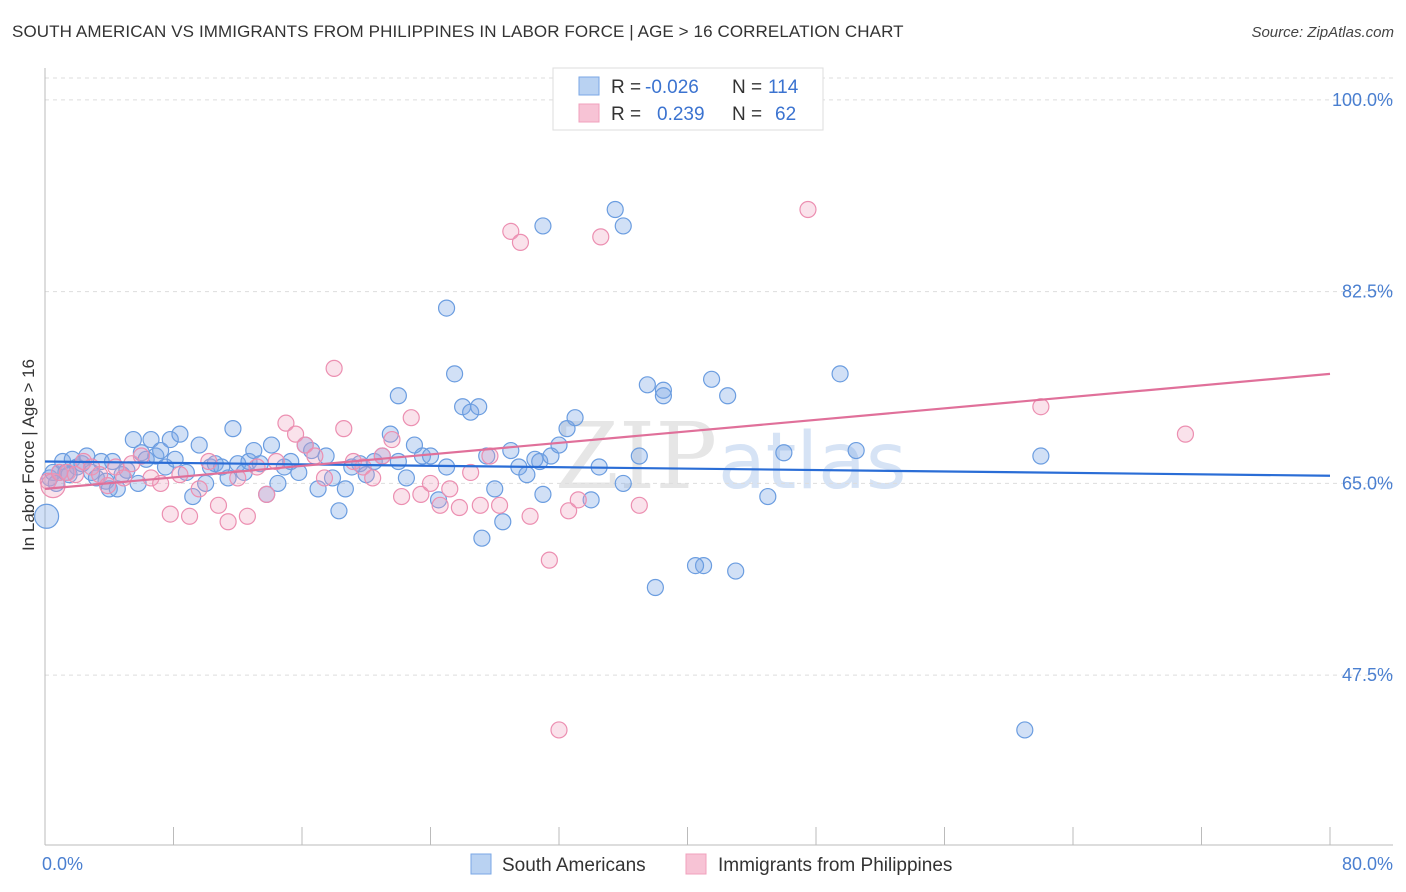 Image resolution: width=1406 pixels, height=892 pixels. Describe the element at coordinates (835, 865) in the screenshot. I see `legend-label-philippines: Immigrants from Philippines` at that location.